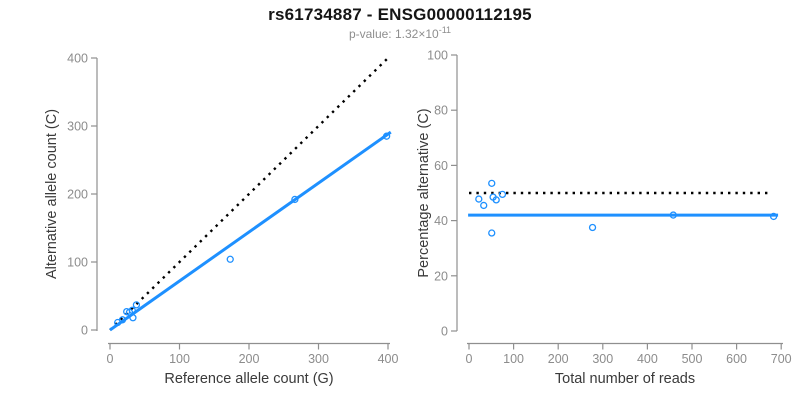 The image size is (800, 400). Describe the element at coordinates (77, 263) in the screenshot. I see `left-y-tick-label: 100` at that location.